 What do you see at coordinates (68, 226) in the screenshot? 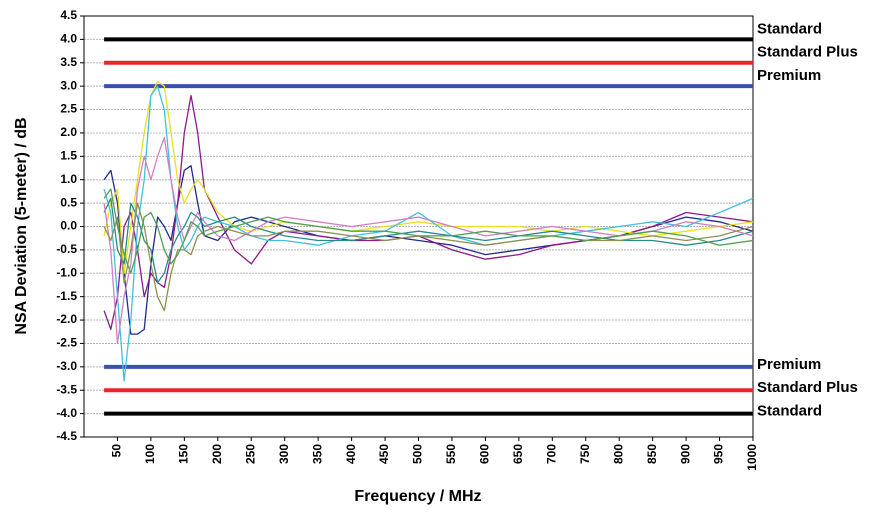
I see `y-tick-label: 0.0` at bounding box center [68, 226].